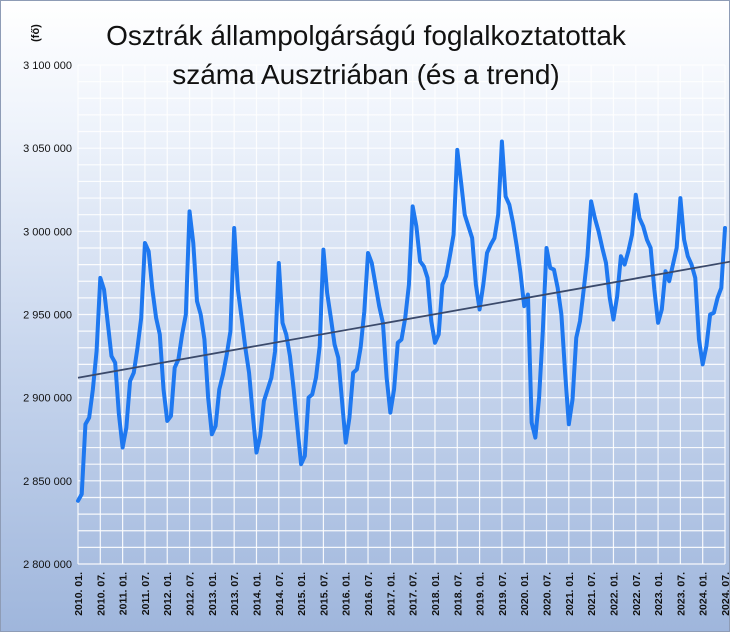 The height and width of the screenshot is (633, 730). What do you see at coordinates (36, 33) in the screenshot?
I see `y-axis-unit-label: (fő)` at bounding box center [36, 33].